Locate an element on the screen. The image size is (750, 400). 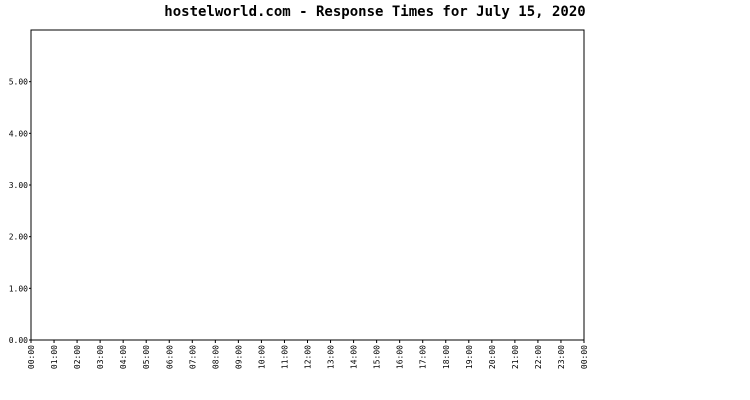
x-tick-label: 14:00 is located at coordinates (354, 357).